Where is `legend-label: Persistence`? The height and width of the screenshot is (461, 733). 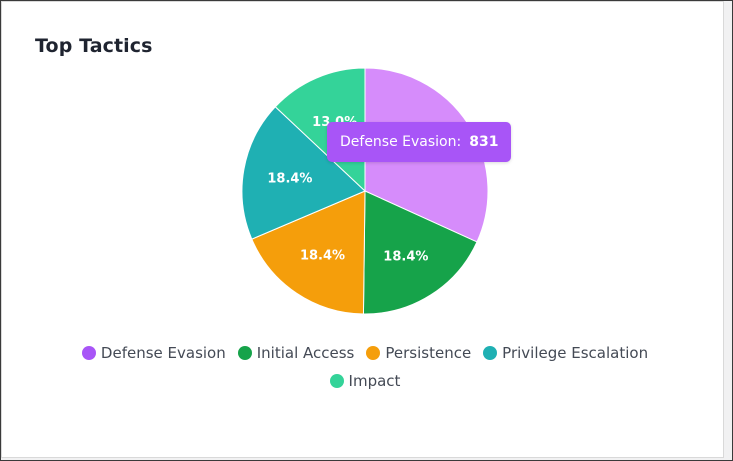 legend-label: Persistence is located at coordinates (428, 353).